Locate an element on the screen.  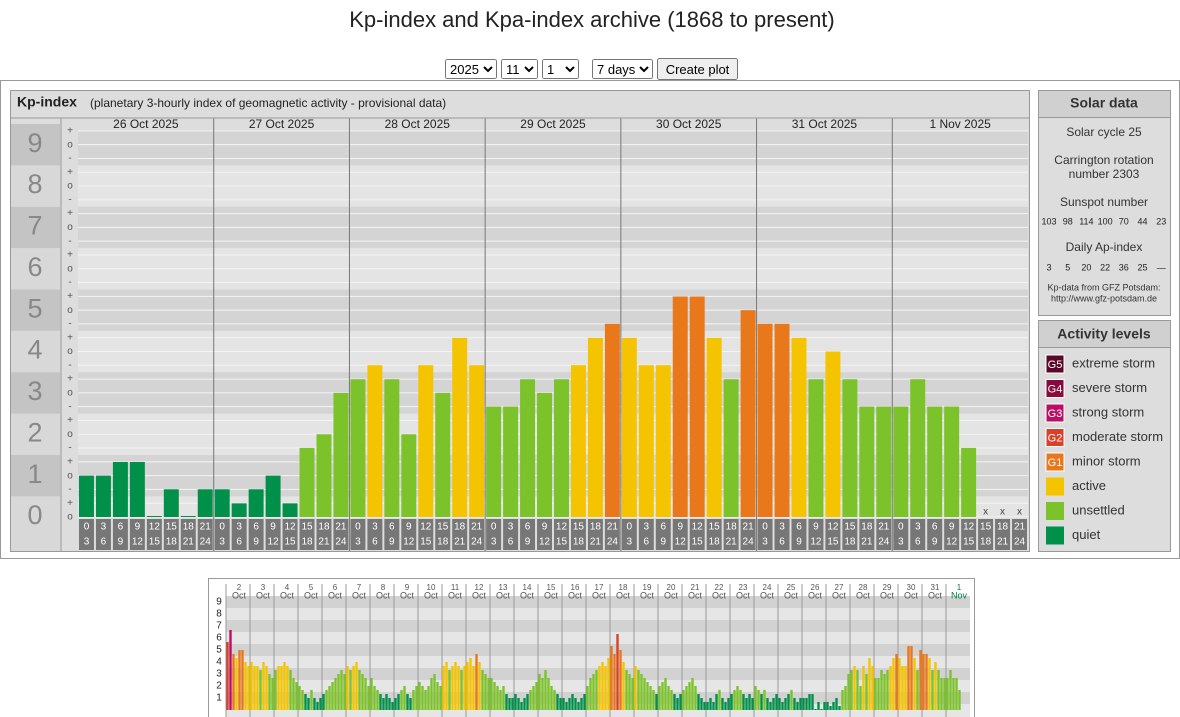
legend-label: minor storm is located at coordinates (1106, 460).